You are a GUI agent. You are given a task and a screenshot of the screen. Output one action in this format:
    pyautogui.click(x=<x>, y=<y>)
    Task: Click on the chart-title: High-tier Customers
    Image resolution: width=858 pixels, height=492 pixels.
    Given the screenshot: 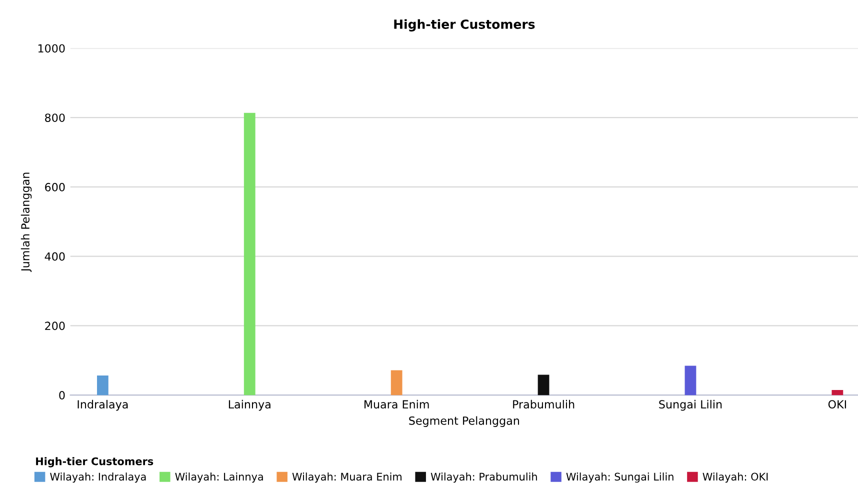 What is the action you would take?
    pyautogui.click(x=464, y=25)
    